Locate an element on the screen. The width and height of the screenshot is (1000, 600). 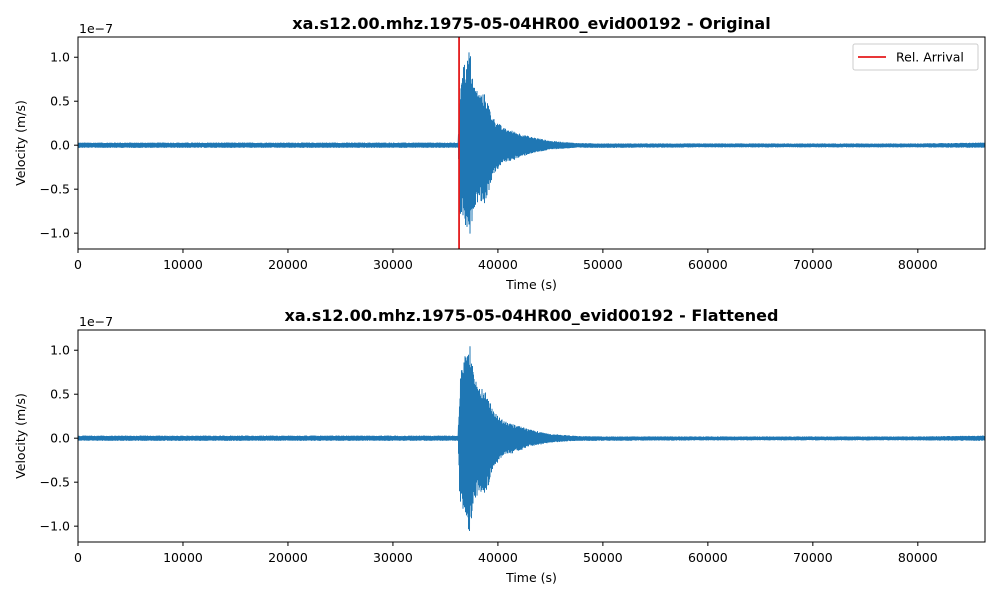
legend: Rel. Arrival is located at coordinates (915, 57).